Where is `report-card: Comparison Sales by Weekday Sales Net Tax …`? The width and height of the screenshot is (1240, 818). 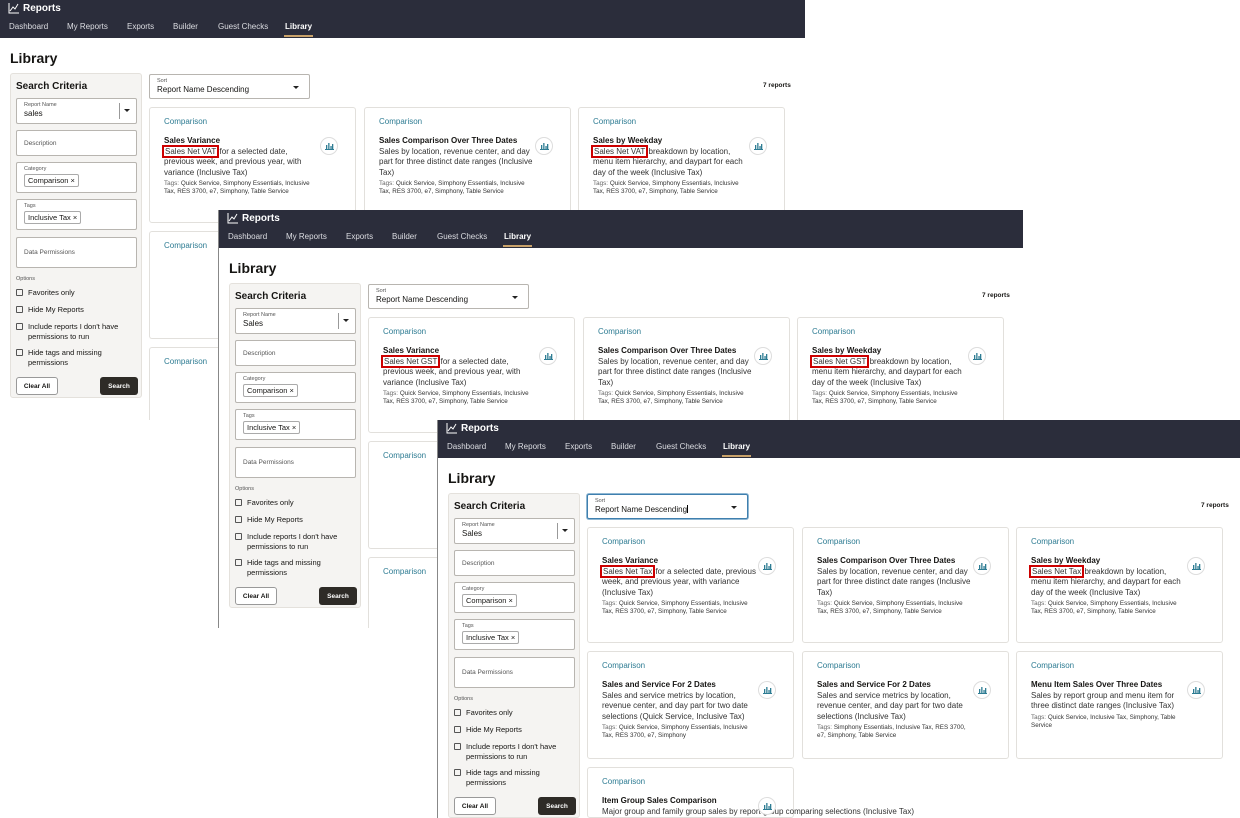 report-card: Comparison Sales by Weekday Sales Net Tax … is located at coordinates (1119, 585).